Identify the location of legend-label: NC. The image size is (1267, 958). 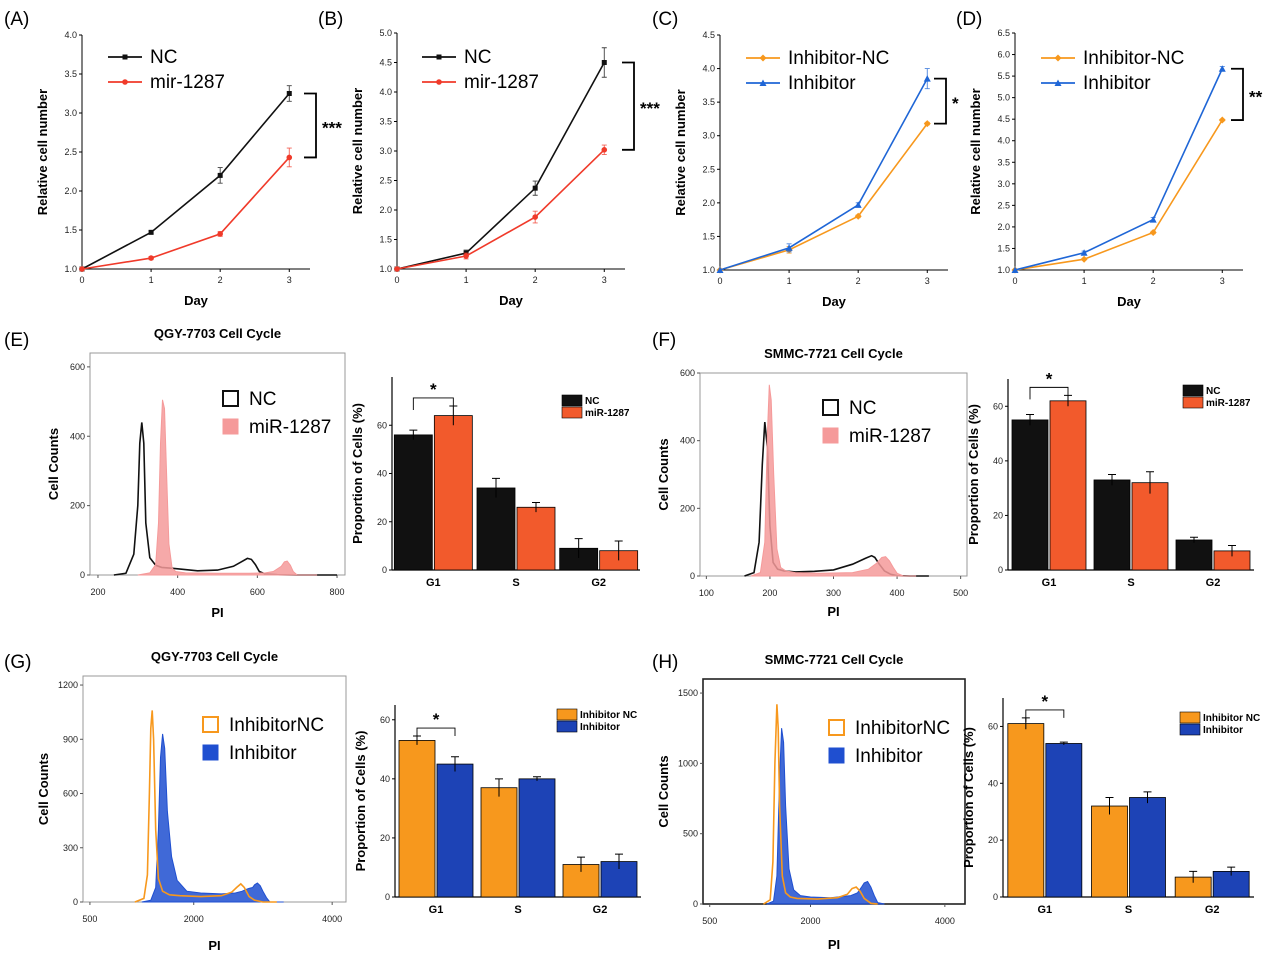
(1213, 391).